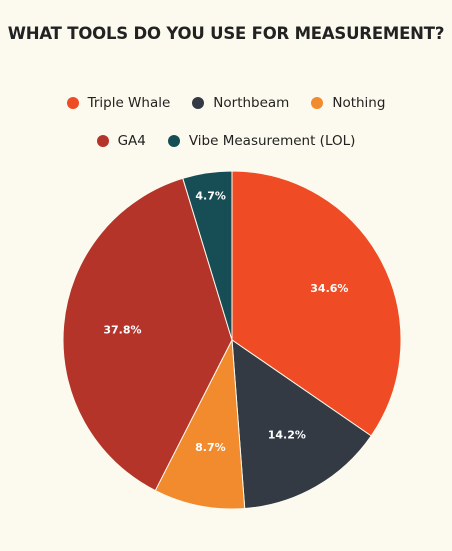 Image resolution: width=452 pixels, height=551 pixels. Describe the element at coordinates (210, 196) in the screenshot. I see `data-label-vibe-measurement-lol: 4.7%` at that location.